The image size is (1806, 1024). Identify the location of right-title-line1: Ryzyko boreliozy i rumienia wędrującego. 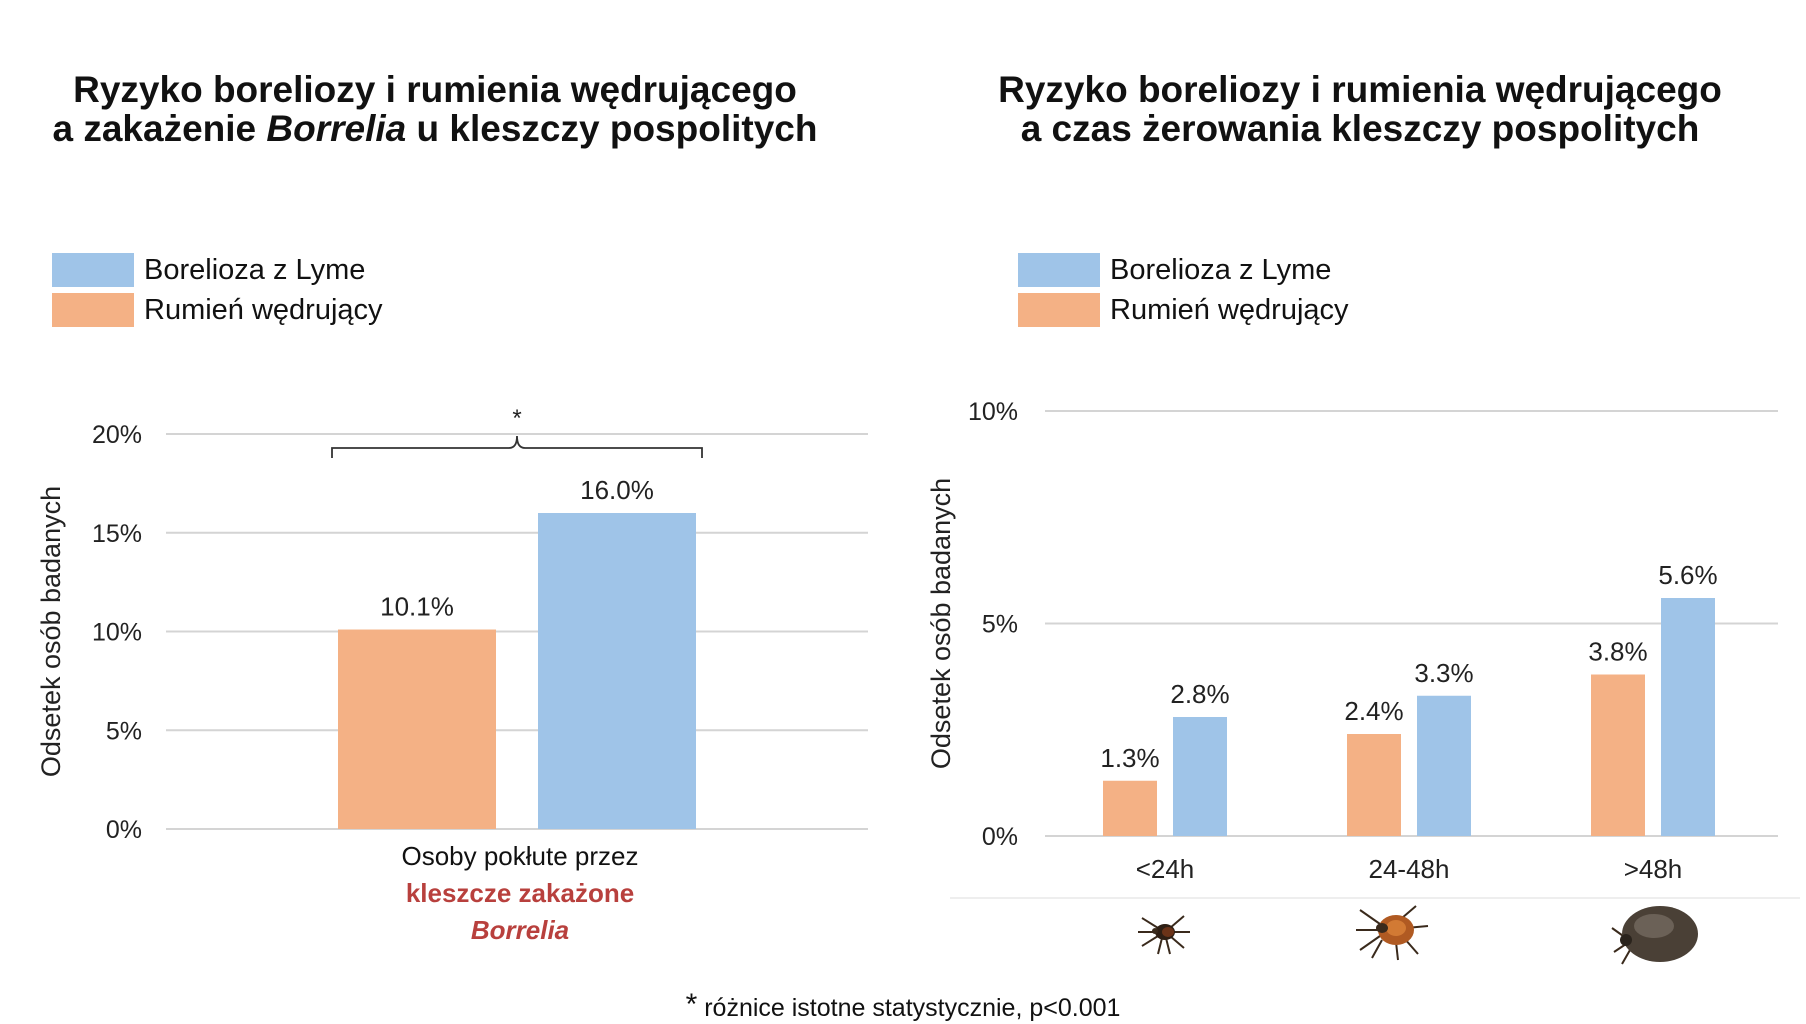
(1360, 89).